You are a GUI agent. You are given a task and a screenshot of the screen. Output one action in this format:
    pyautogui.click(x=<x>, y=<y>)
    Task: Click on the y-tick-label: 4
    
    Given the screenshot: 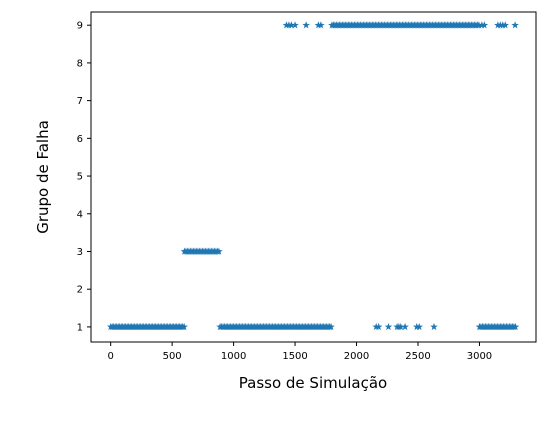 What is the action you would take?
    pyautogui.click(x=80, y=214)
    